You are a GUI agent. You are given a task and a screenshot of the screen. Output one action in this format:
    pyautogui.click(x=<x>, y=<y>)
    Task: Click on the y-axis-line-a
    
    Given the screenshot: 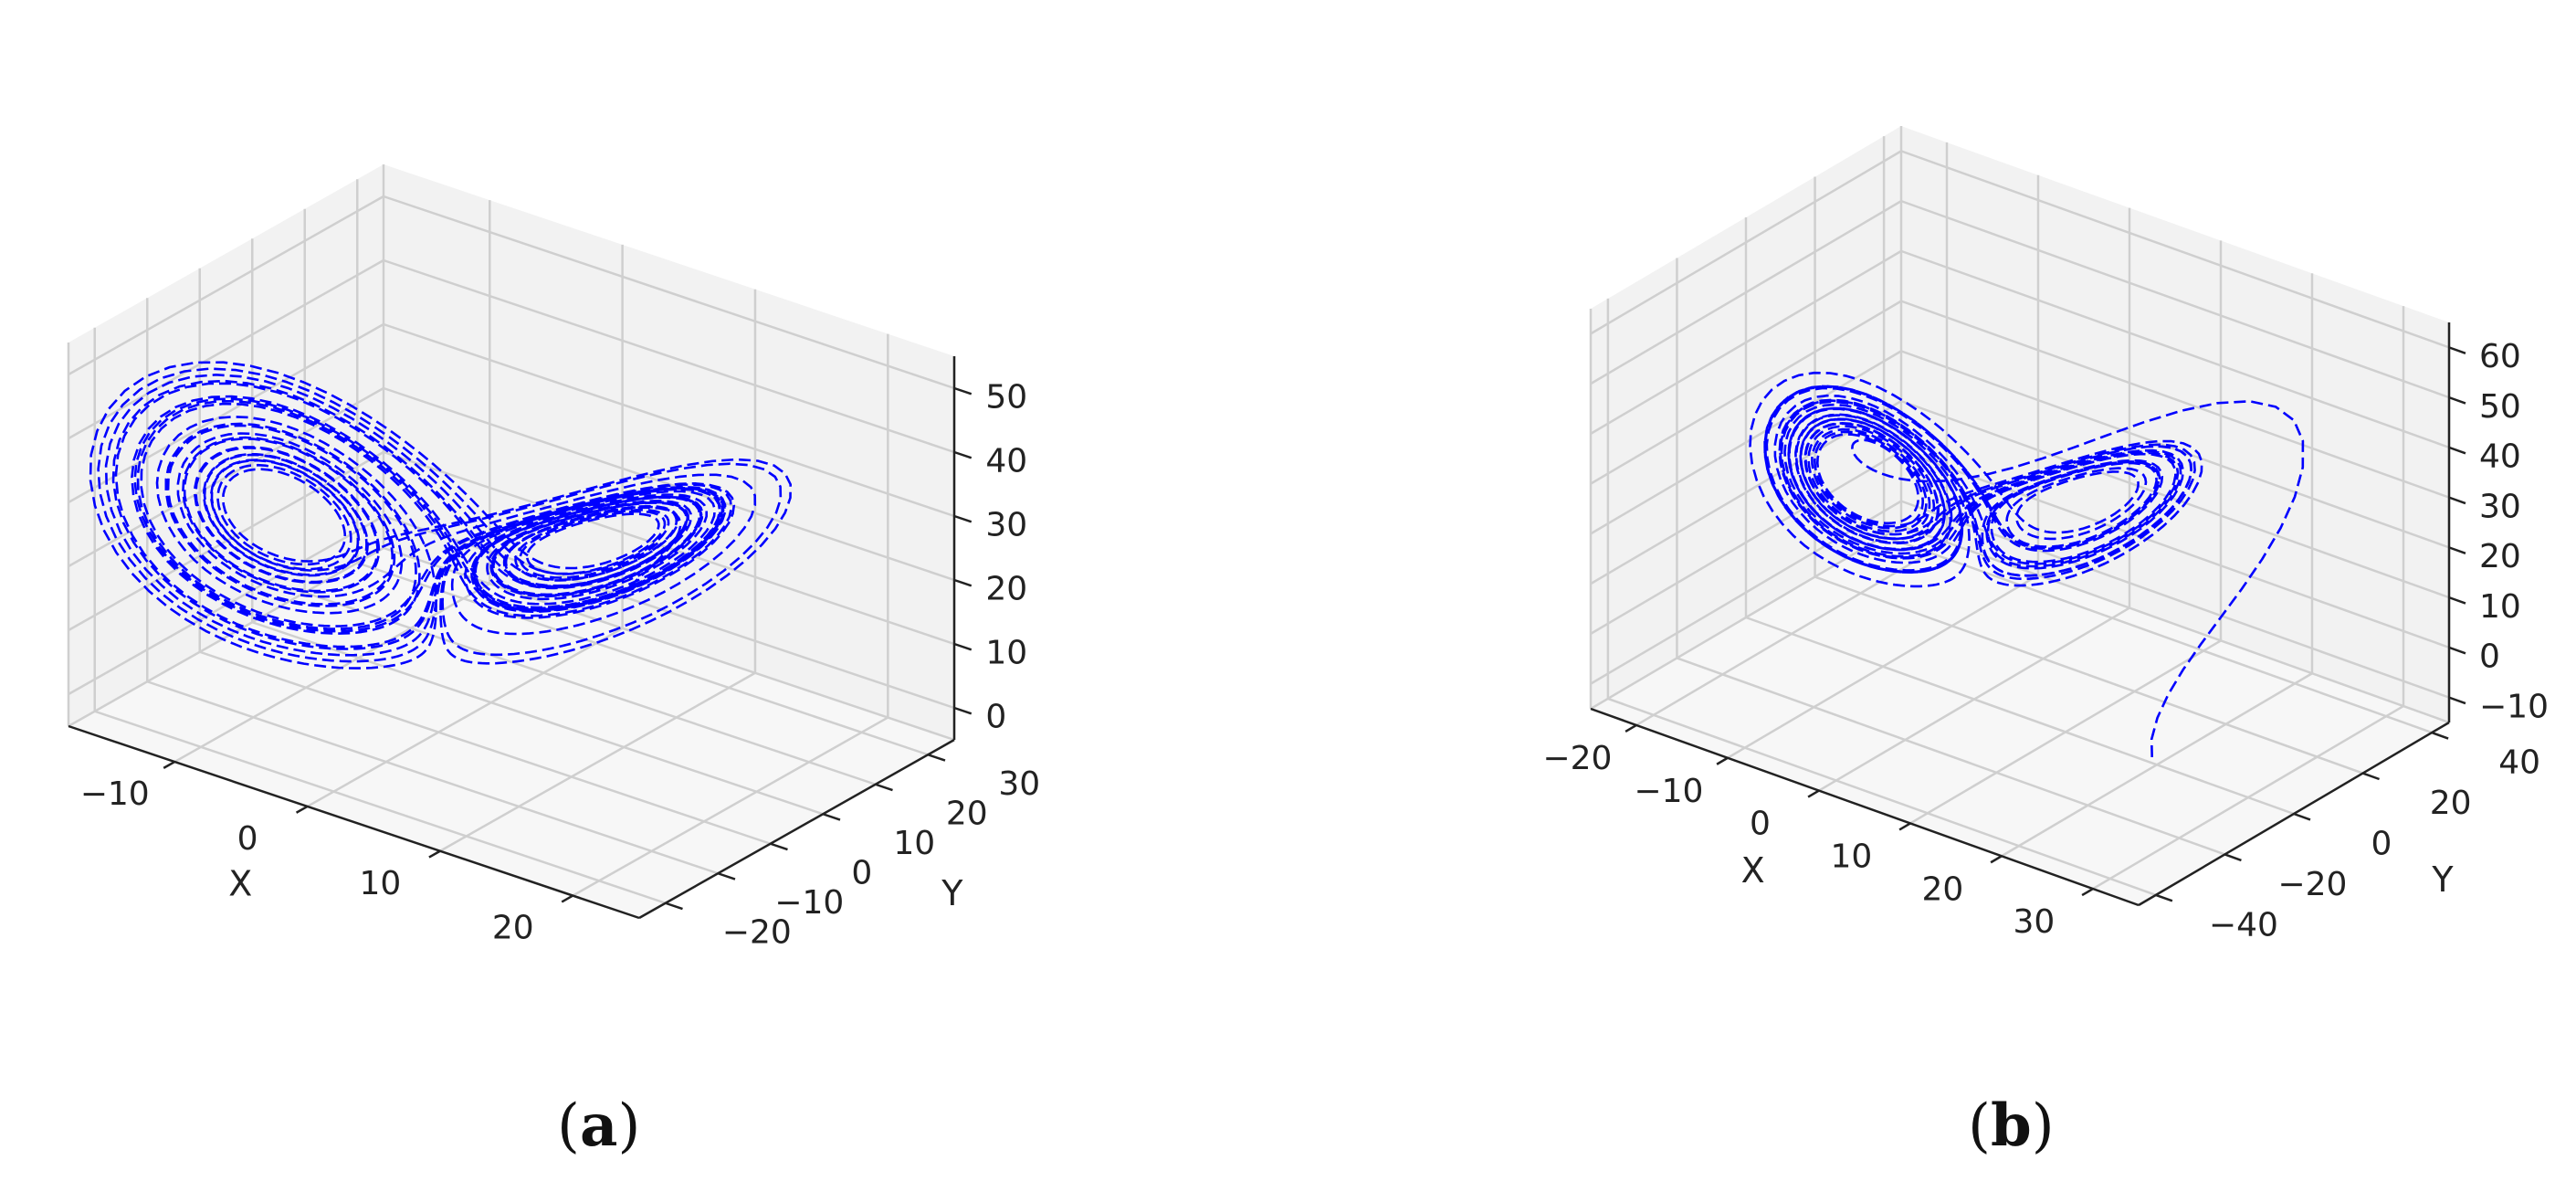 What is the action you would take?
    pyautogui.click(x=796, y=829)
    